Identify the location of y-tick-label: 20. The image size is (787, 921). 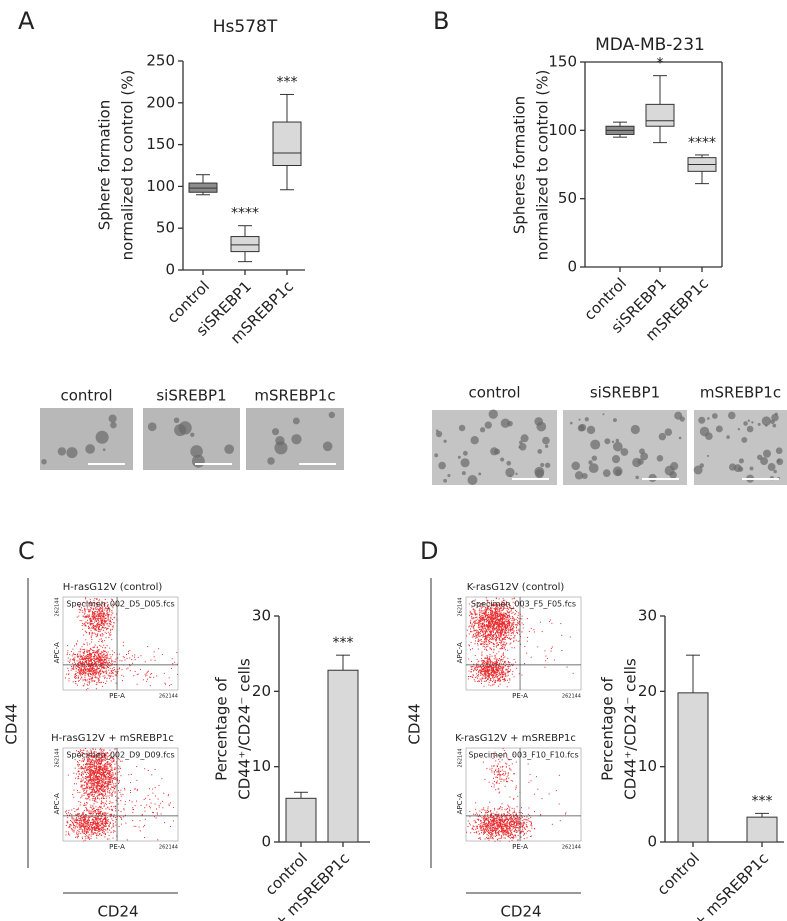
(261, 691).